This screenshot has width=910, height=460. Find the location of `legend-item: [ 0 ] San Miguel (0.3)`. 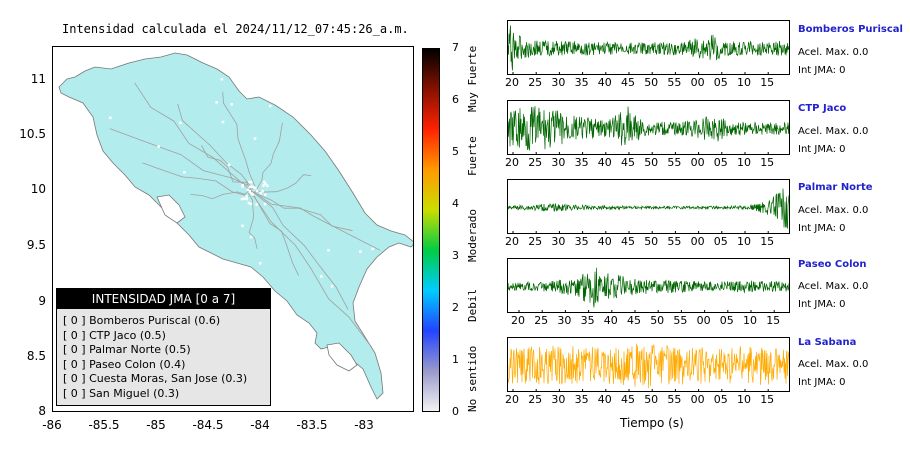

legend-item: [ 0 ] San Miguel (0.3) is located at coordinates (121, 393).